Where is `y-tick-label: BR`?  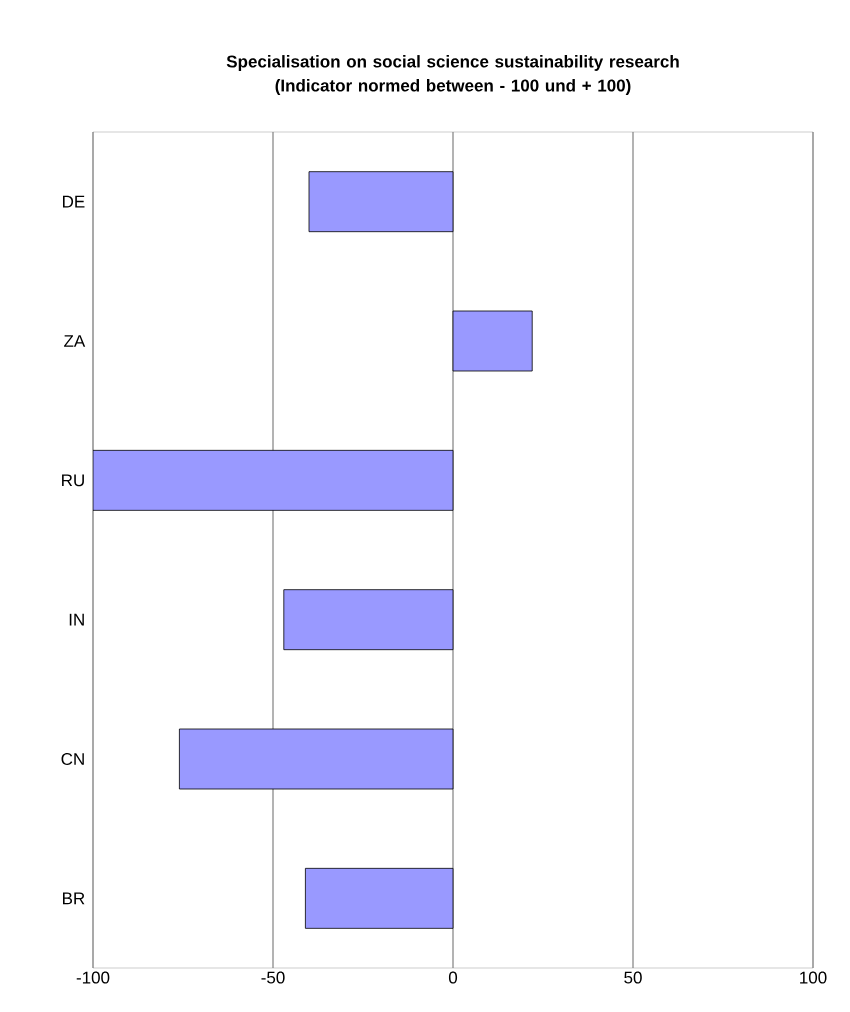
y-tick-label: BR is located at coordinates (74, 898).